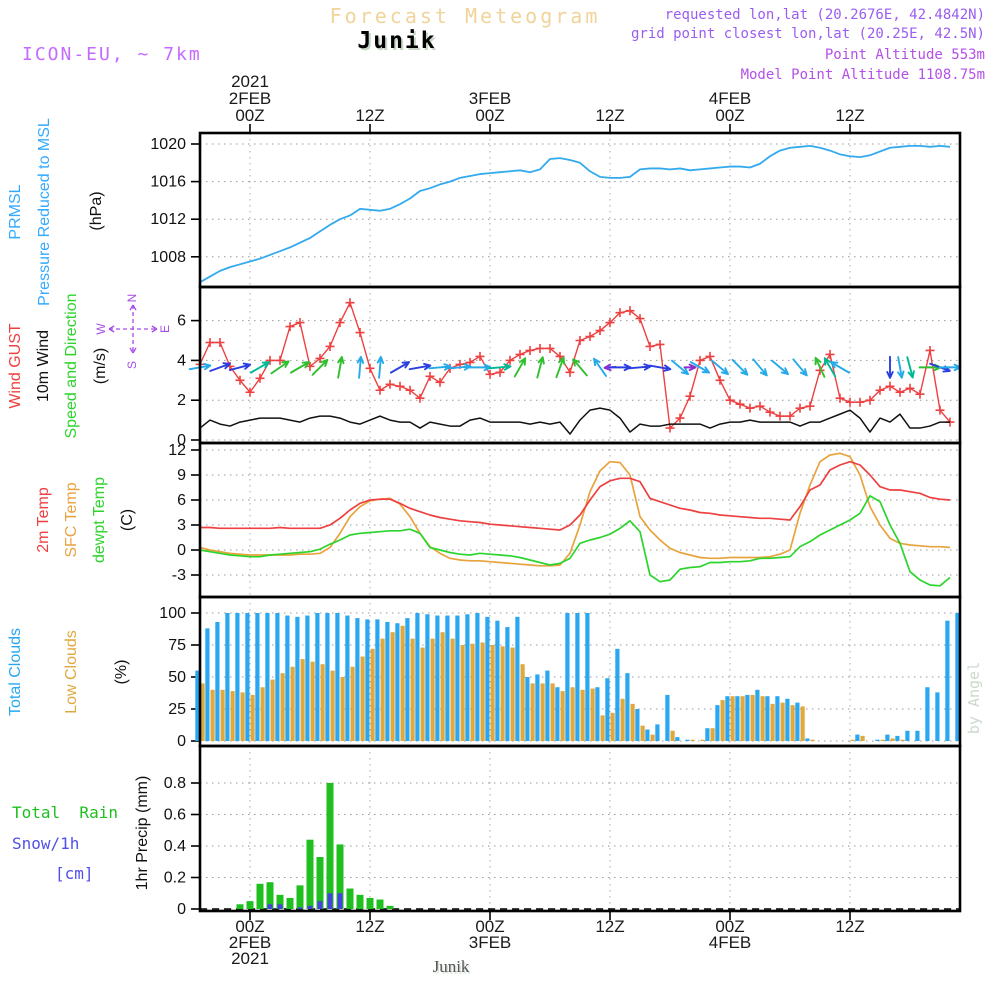 This screenshot has width=1000, height=1000. I want to click on top-tick-label: 2FEB, so click(250, 98).